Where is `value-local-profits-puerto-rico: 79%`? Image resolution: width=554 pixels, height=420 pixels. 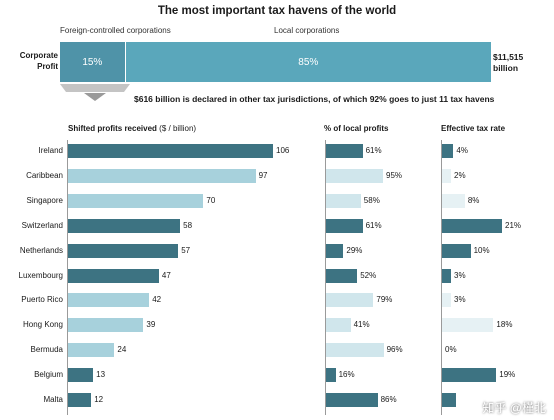 value-local-profits-puerto-rico: 79% is located at coordinates (384, 300).